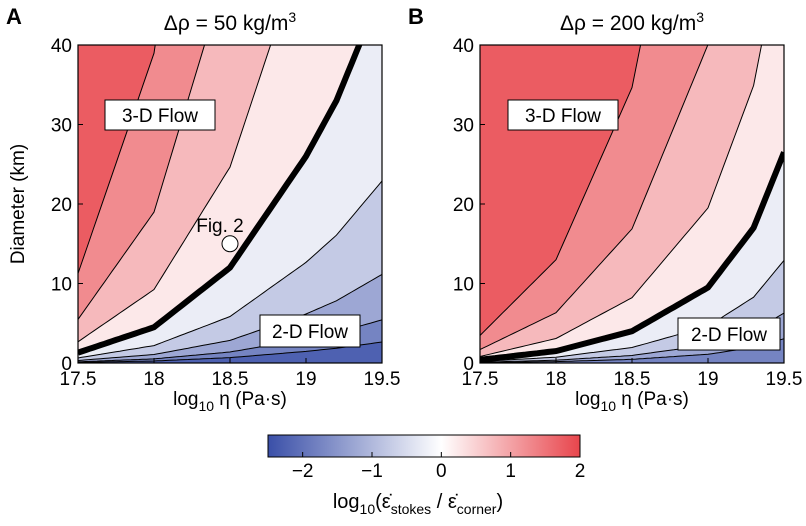 This screenshot has width=806, height=526. What do you see at coordinates (66, 364) in the screenshot?
I see `panel-a-ytick-label-0: 0` at bounding box center [66, 364].